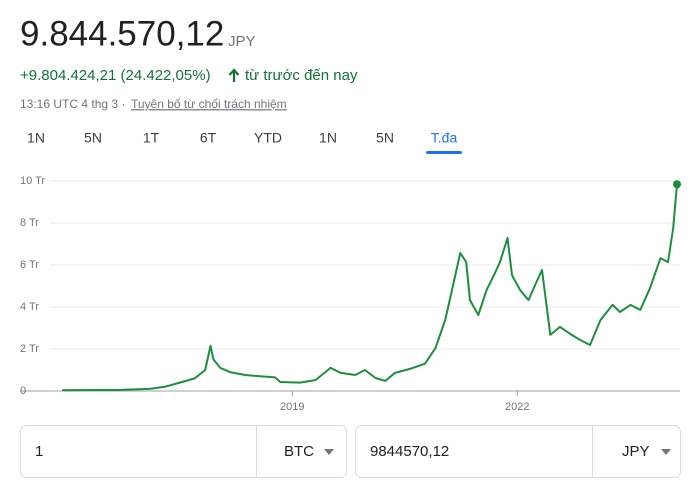 This screenshot has height=489, width=700. I want to click on y-tick-label: 4 Tr, so click(29, 307).